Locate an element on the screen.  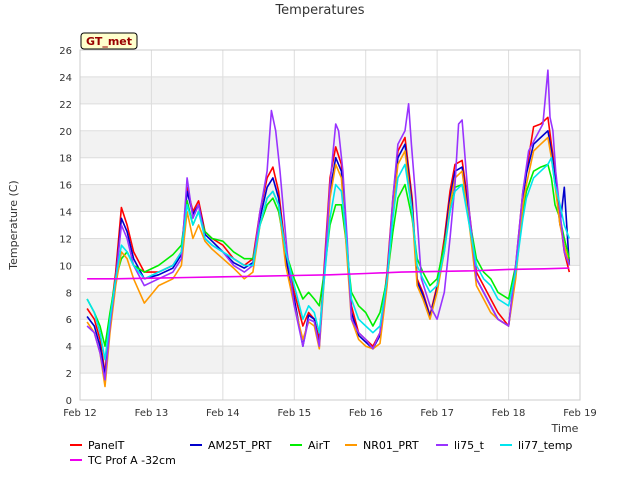
y-tick-label: 24 is located at coordinates (65, 78).